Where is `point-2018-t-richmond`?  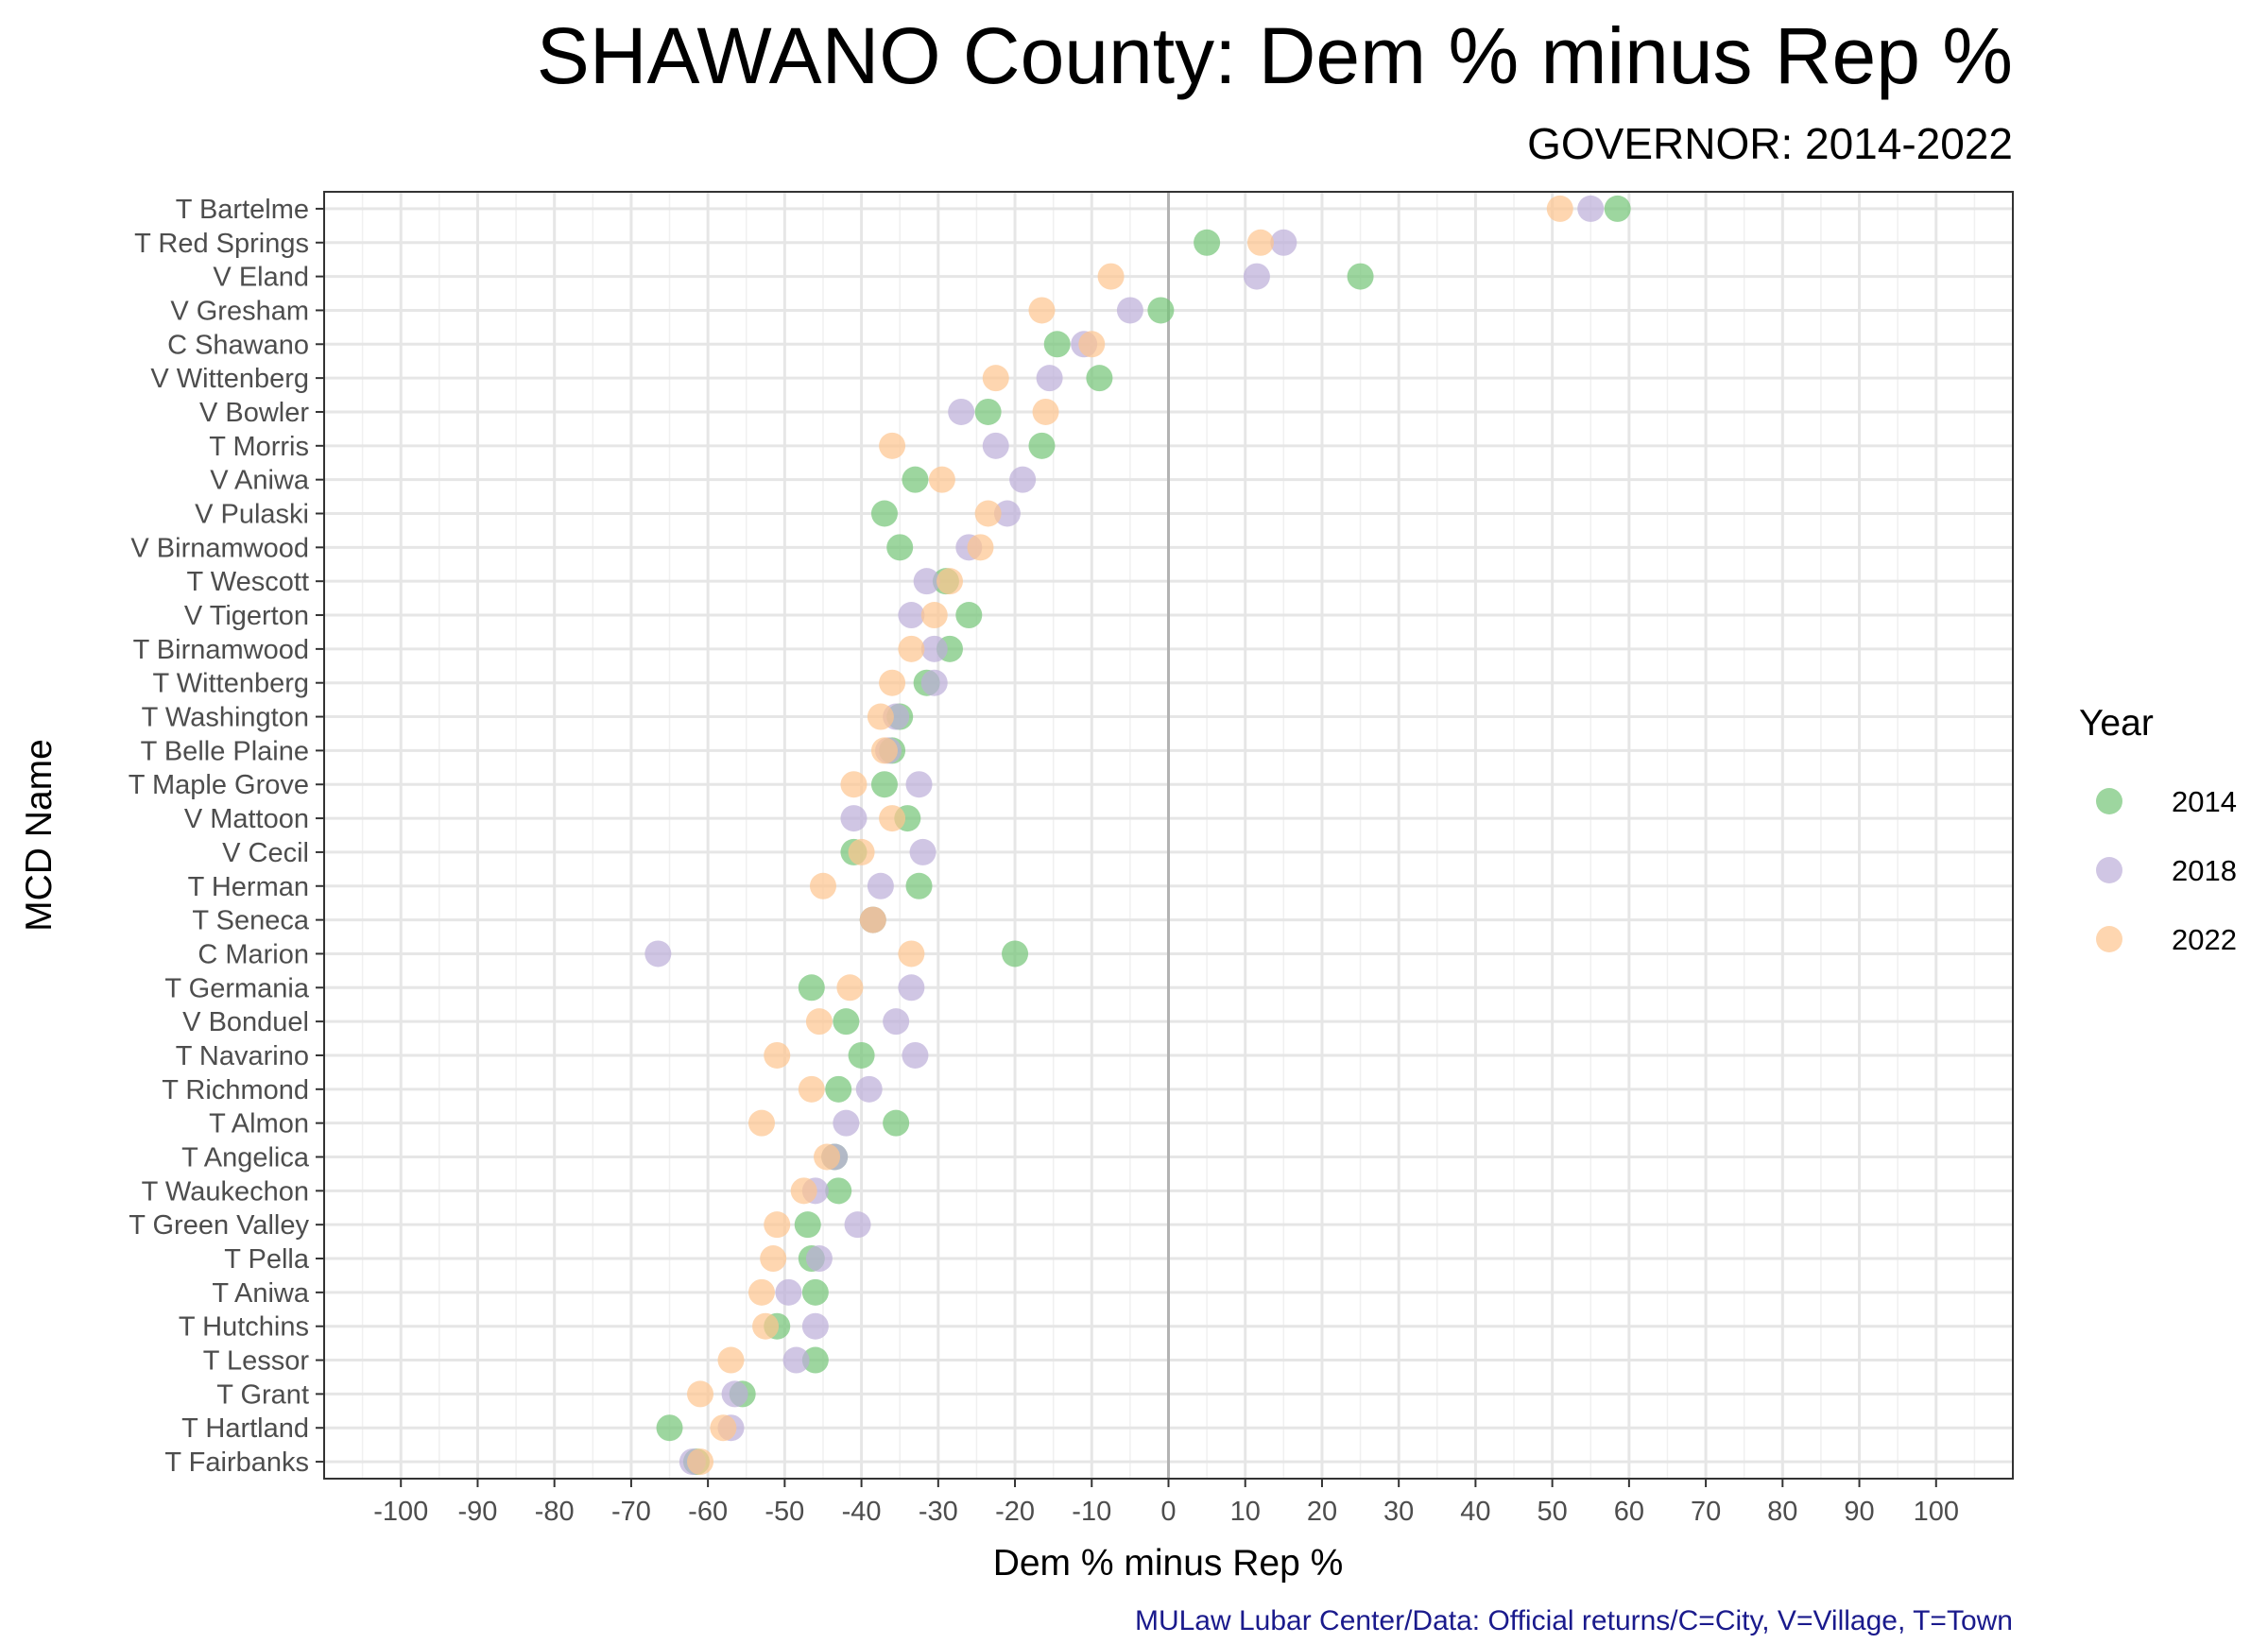
point-2018-t-richmond is located at coordinates (869, 1089).